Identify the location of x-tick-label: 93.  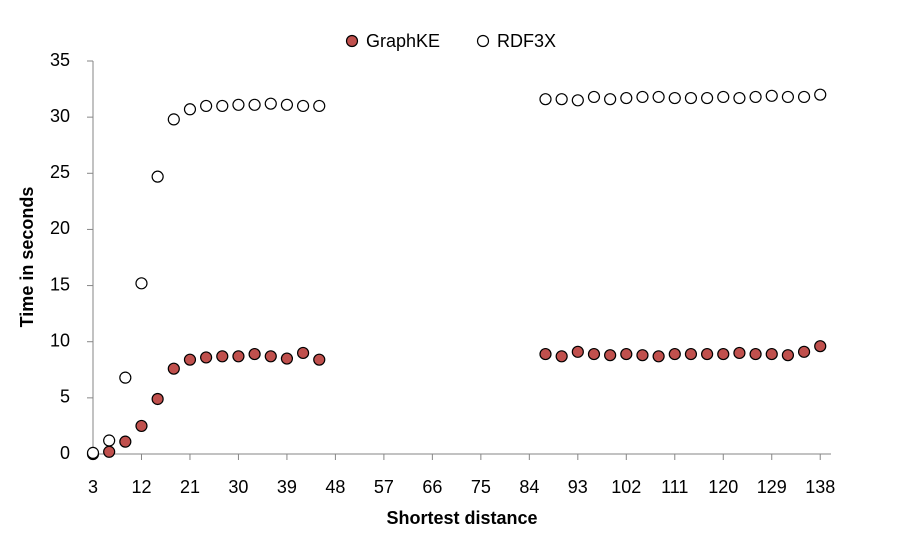
(578, 487).